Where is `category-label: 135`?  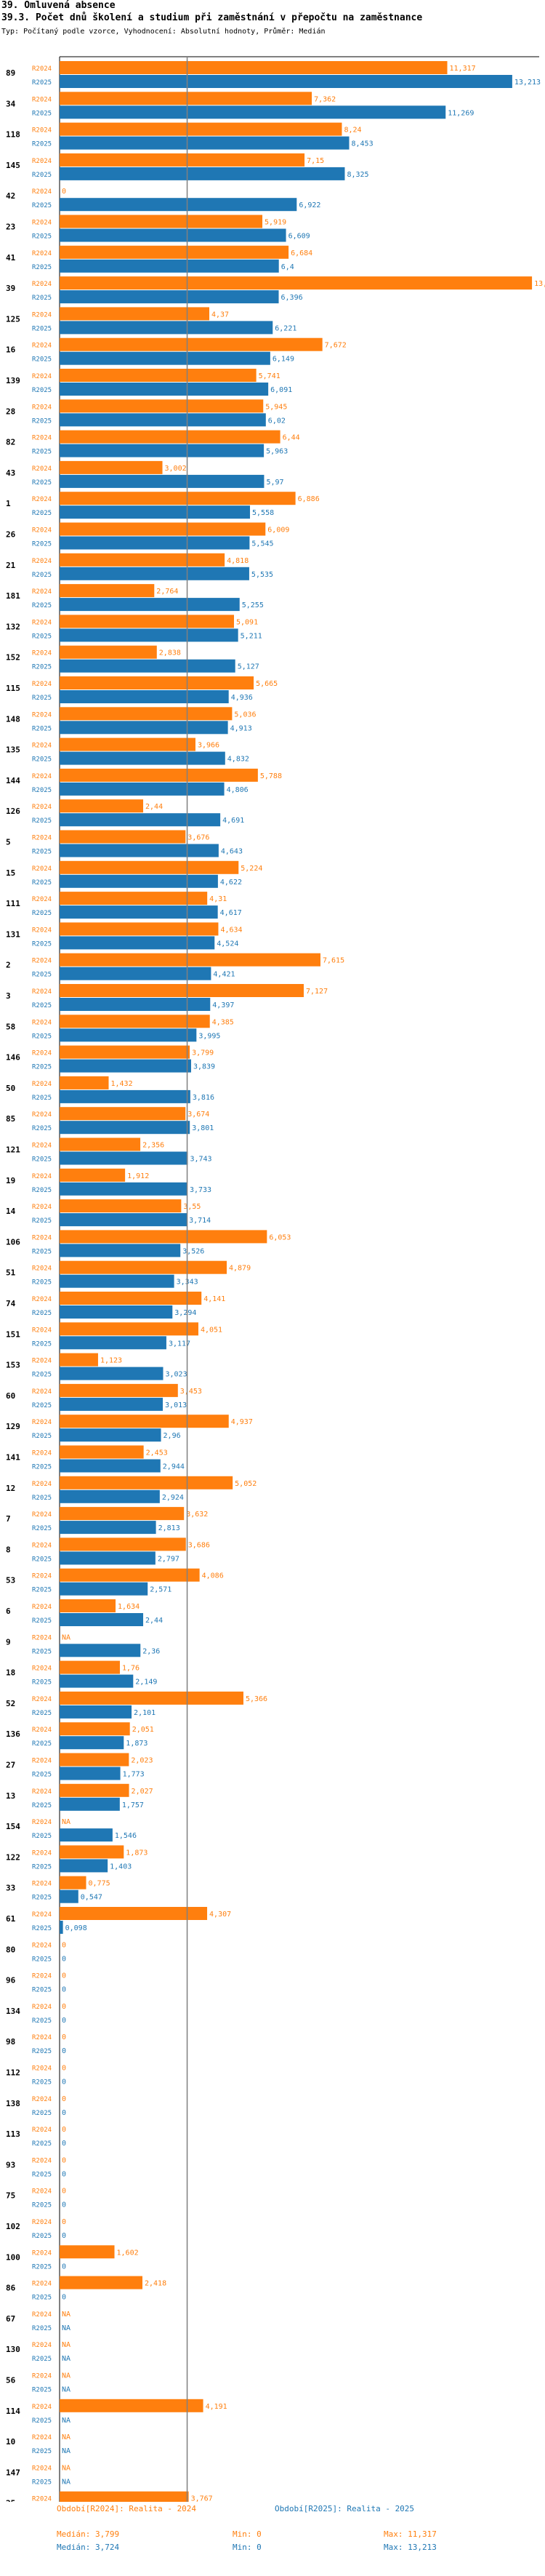 category-label: 135 is located at coordinates (13, 750).